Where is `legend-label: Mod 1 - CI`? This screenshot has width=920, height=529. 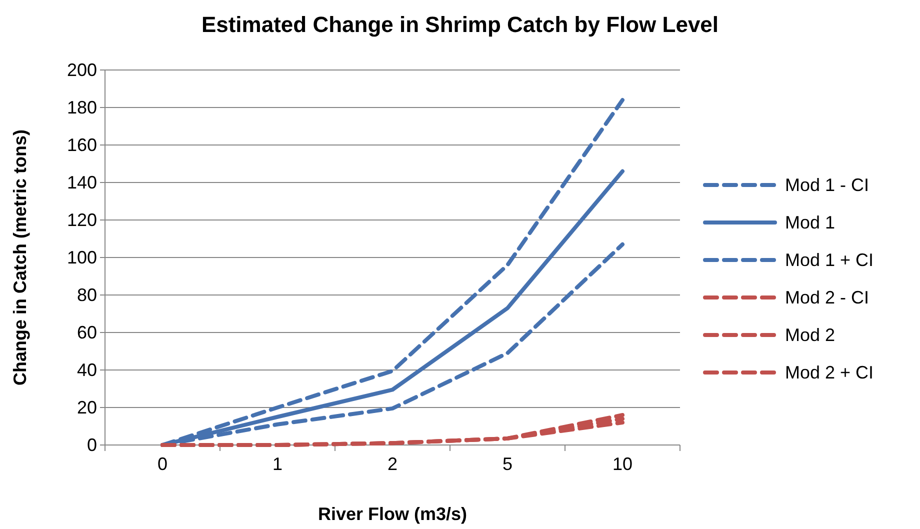
legend-label: Mod 1 - CI is located at coordinates (827, 185).